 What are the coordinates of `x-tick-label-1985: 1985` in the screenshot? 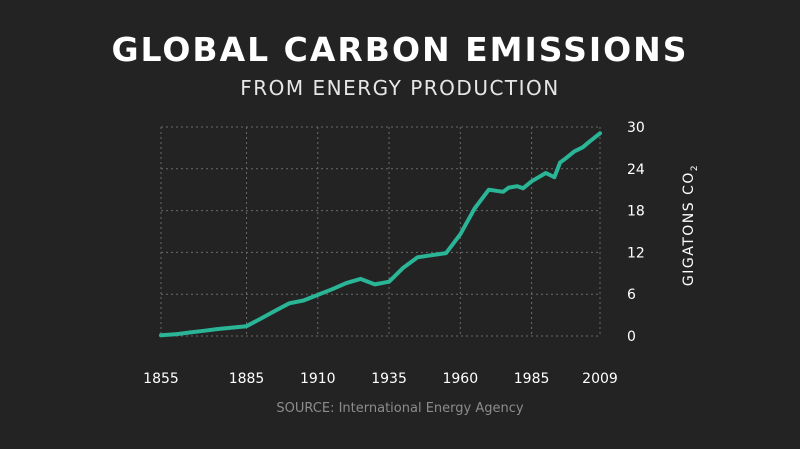 It's located at (532, 379).